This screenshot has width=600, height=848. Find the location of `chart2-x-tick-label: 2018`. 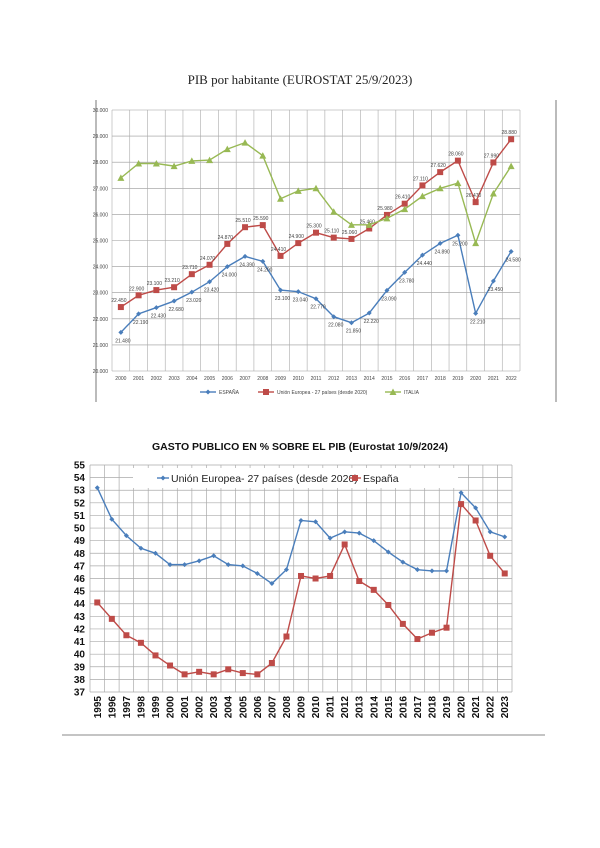

chart2-x-tick-label: 2018 is located at coordinates (432, 707).